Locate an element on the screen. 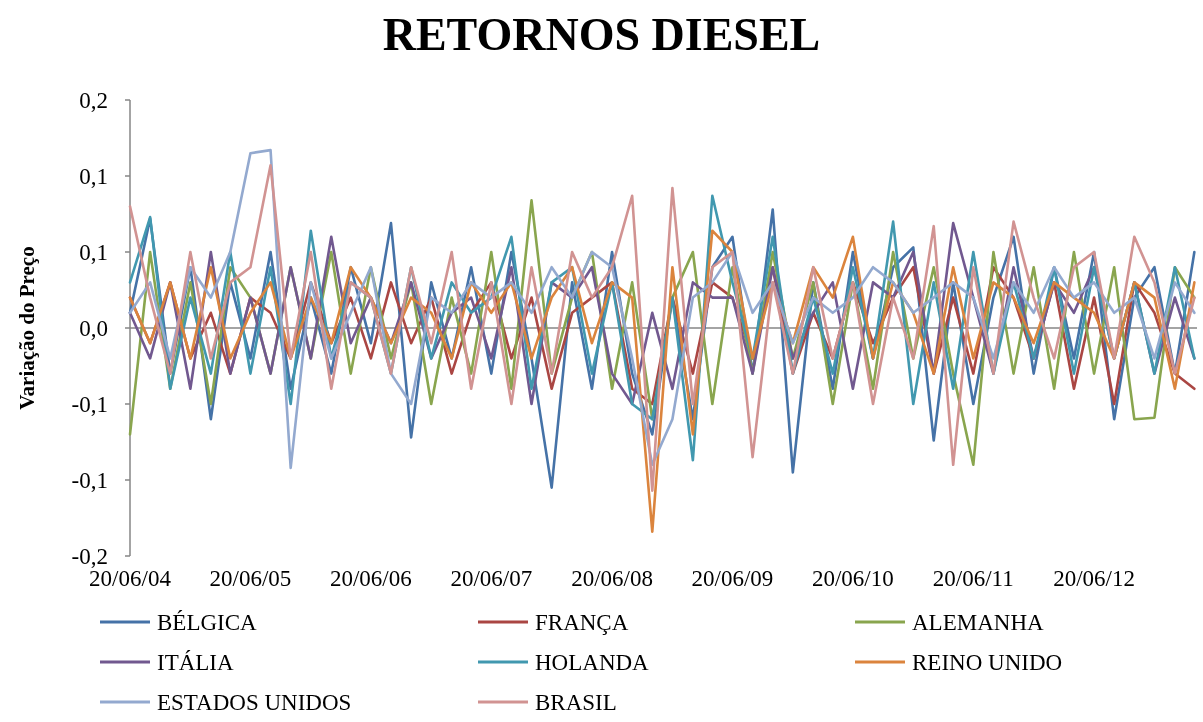  y-axis-title: Variação do Preço is located at coordinates (27, 328).